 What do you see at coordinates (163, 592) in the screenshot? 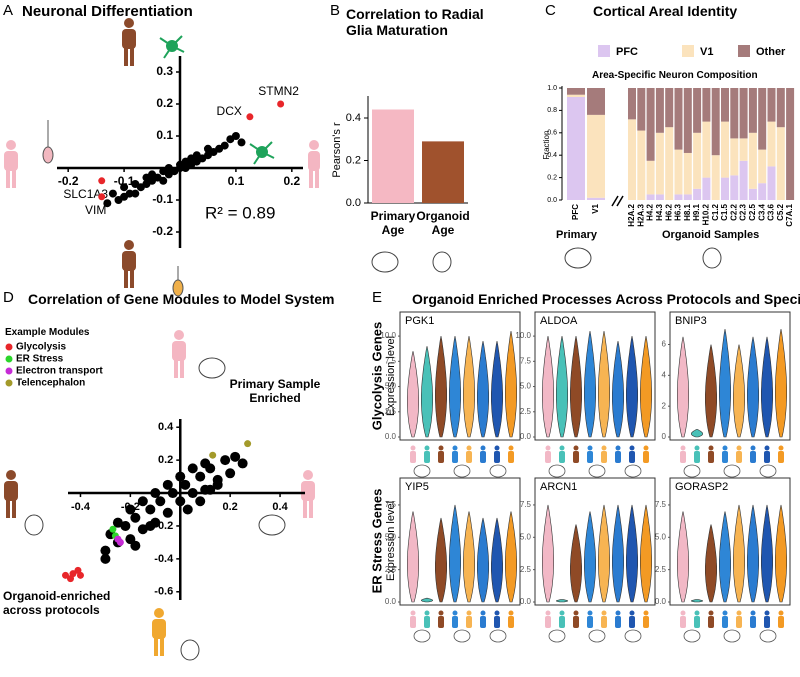
I see `y-tick-label: -0.6` at bounding box center [163, 592].